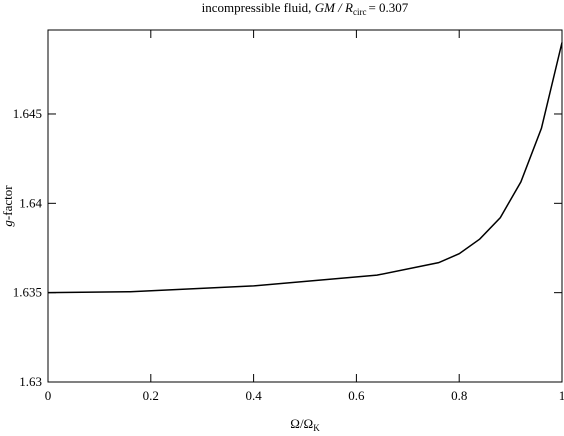  I want to click on y-tick-label: 1.635, so click(27, 292).